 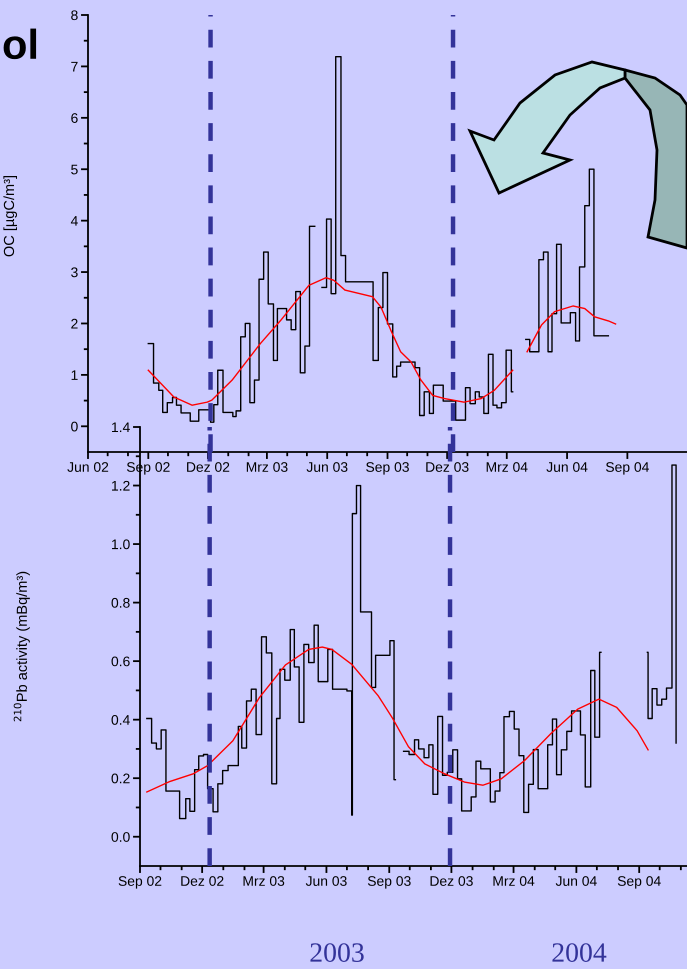 What do you see at coordinates (140, 882) in the screenshot?
I see `x-tick-label: Sep 02` at bounding box center [140, 882].